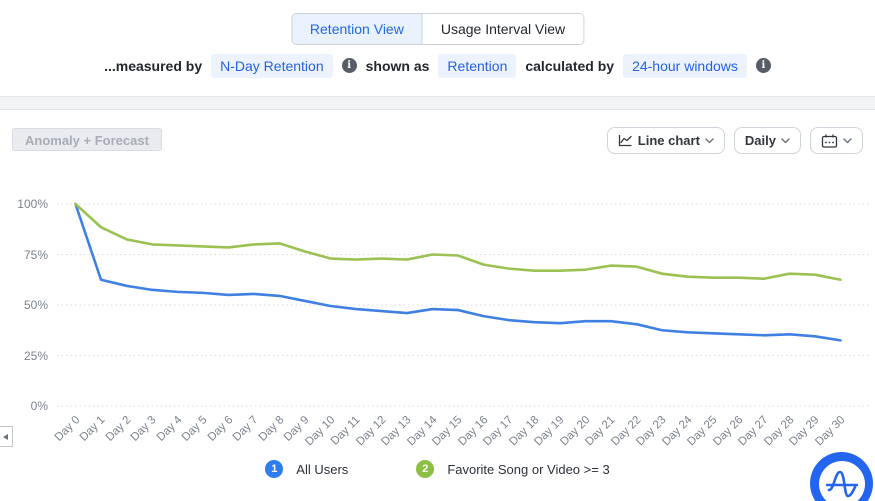 The width and height of the screenshot is (875, 501). I want to click on section-divider, so click(437, 103).